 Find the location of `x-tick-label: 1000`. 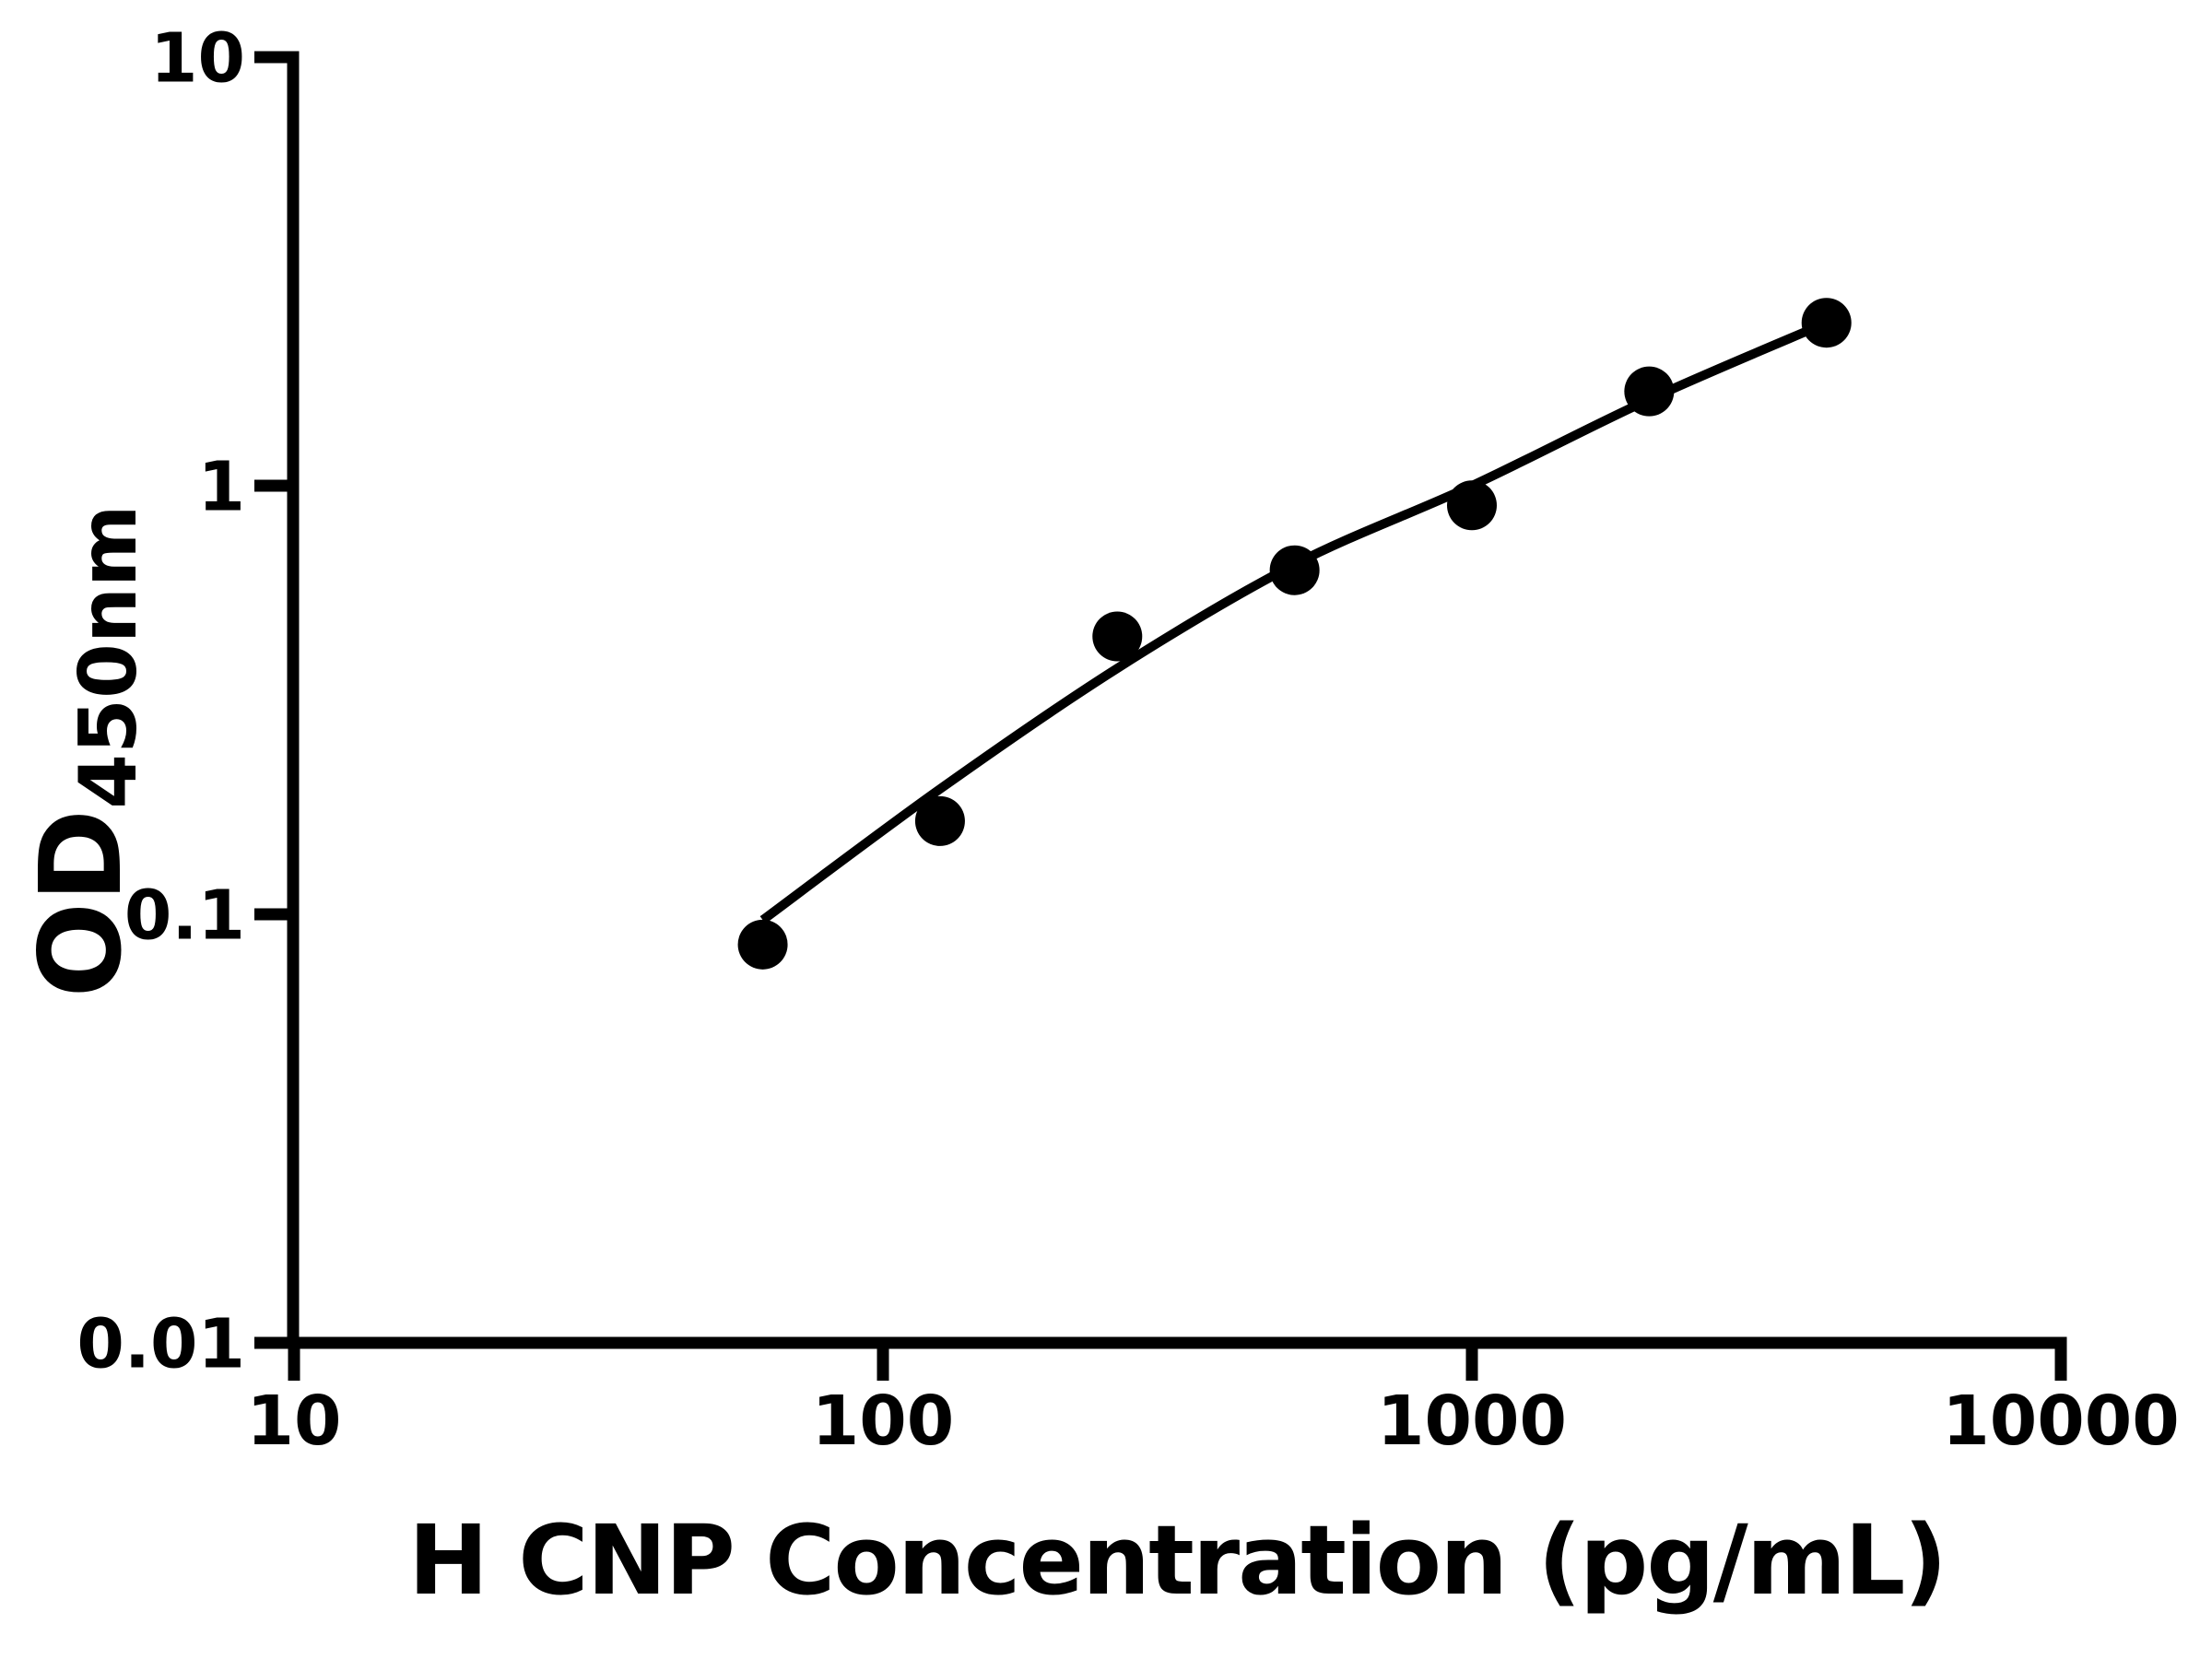

x-tick-label: 1000 is located at coordinates (1472, 1421).